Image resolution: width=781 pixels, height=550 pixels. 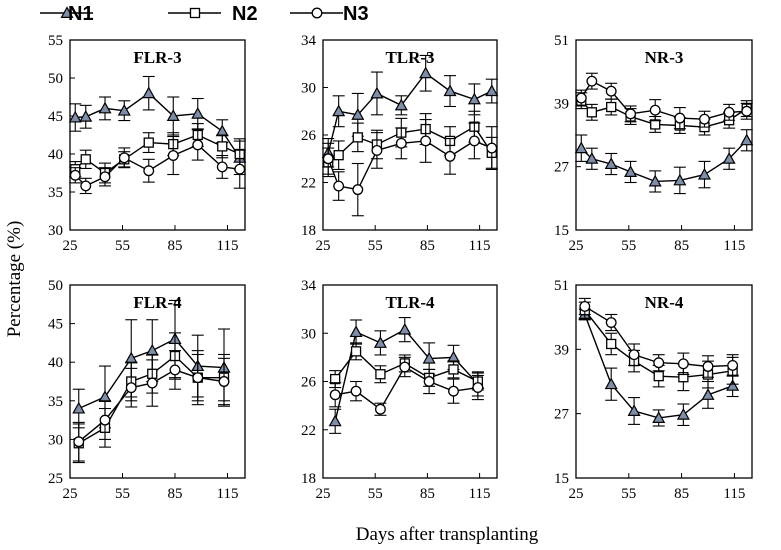 I want to click on panel-title: NR-3, so click(x=664, y=57).